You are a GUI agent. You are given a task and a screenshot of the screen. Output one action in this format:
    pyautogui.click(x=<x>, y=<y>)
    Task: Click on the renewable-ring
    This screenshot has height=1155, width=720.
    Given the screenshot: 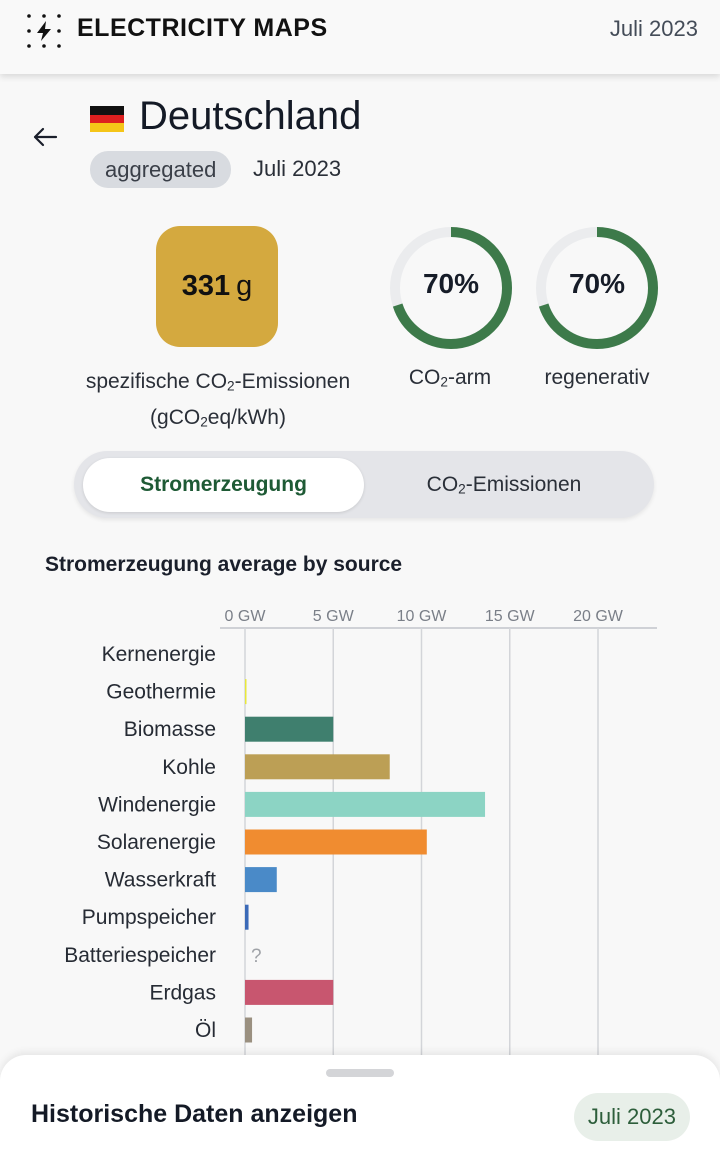 What is the action you would take?
    pyautogui.click(x=597, y=288)
    